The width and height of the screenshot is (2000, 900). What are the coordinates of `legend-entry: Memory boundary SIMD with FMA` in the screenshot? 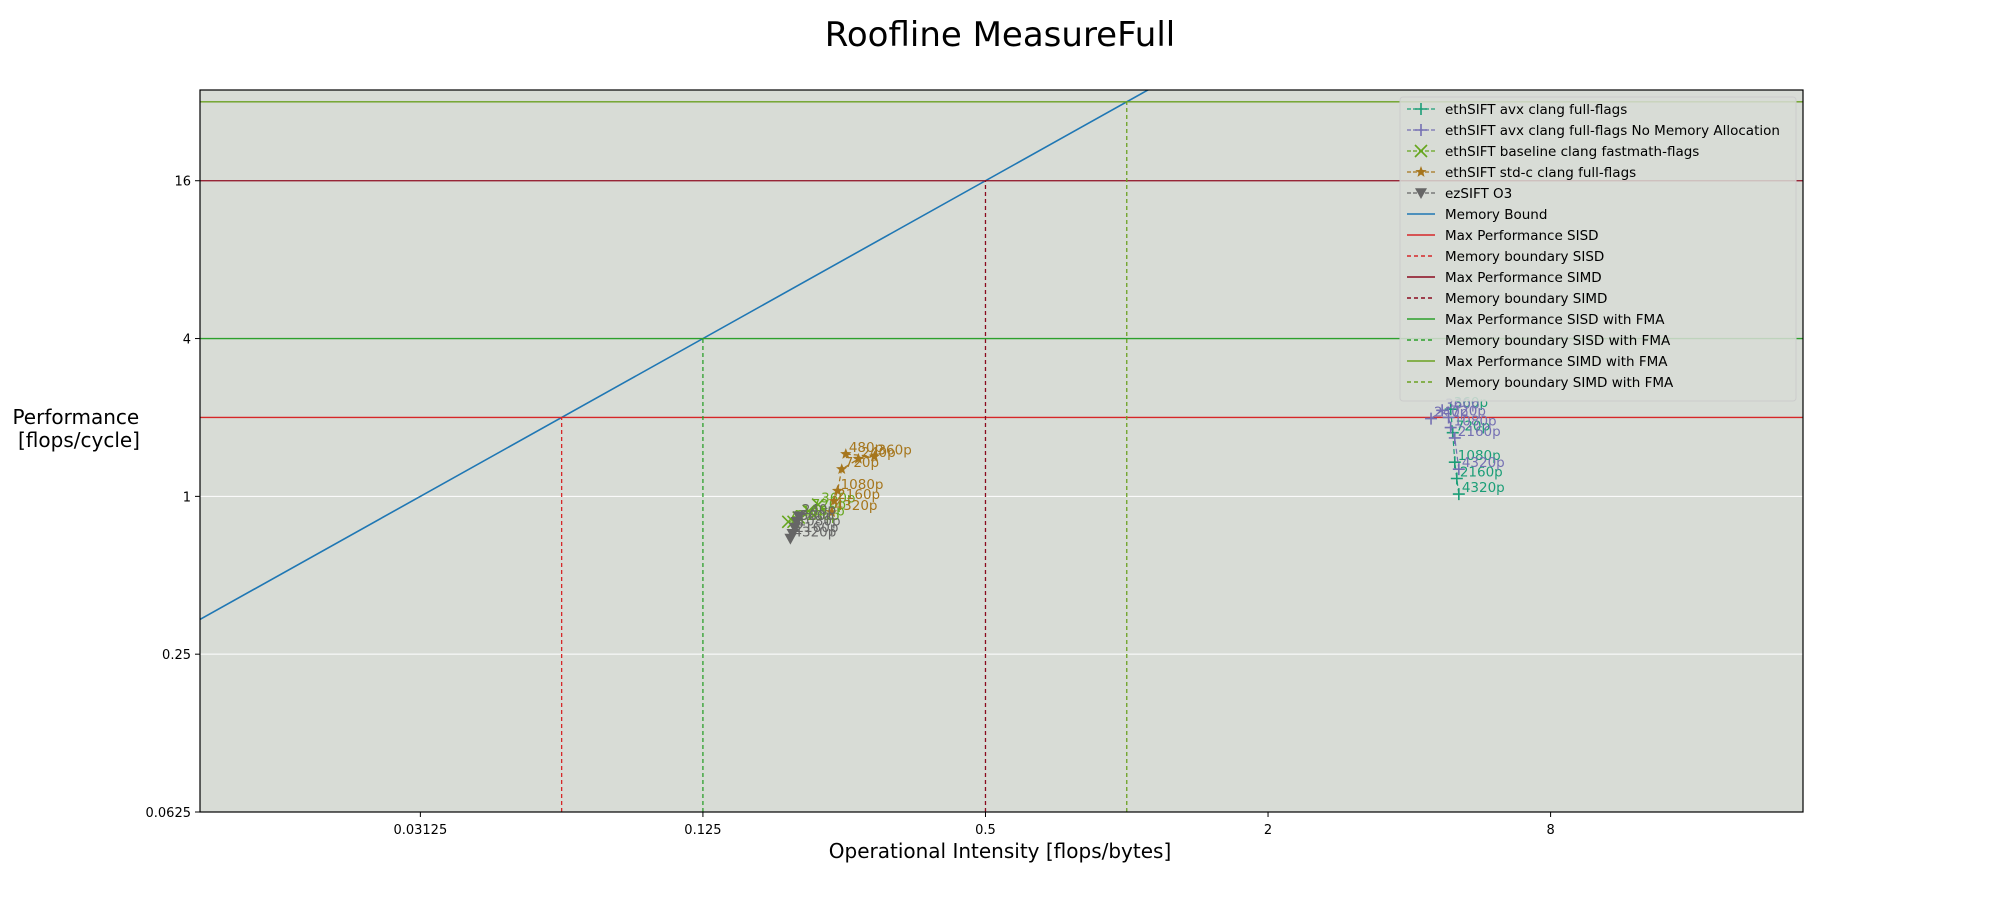 It's located at (1540, 383).